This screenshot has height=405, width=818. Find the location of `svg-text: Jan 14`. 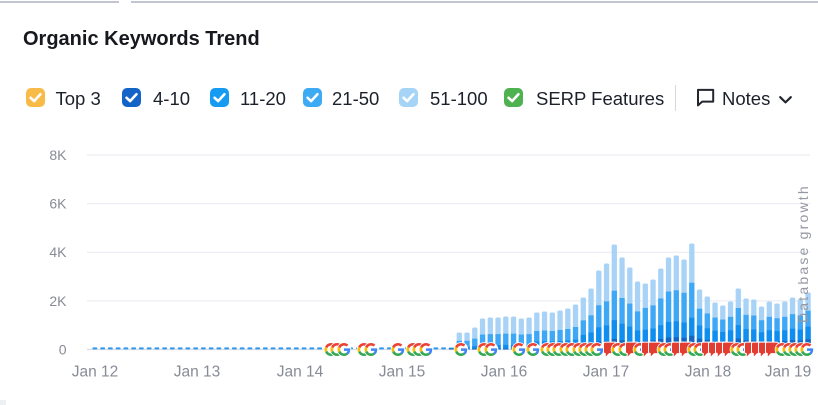

svg-text: Jan 14 is located at coordinates (300, 372).